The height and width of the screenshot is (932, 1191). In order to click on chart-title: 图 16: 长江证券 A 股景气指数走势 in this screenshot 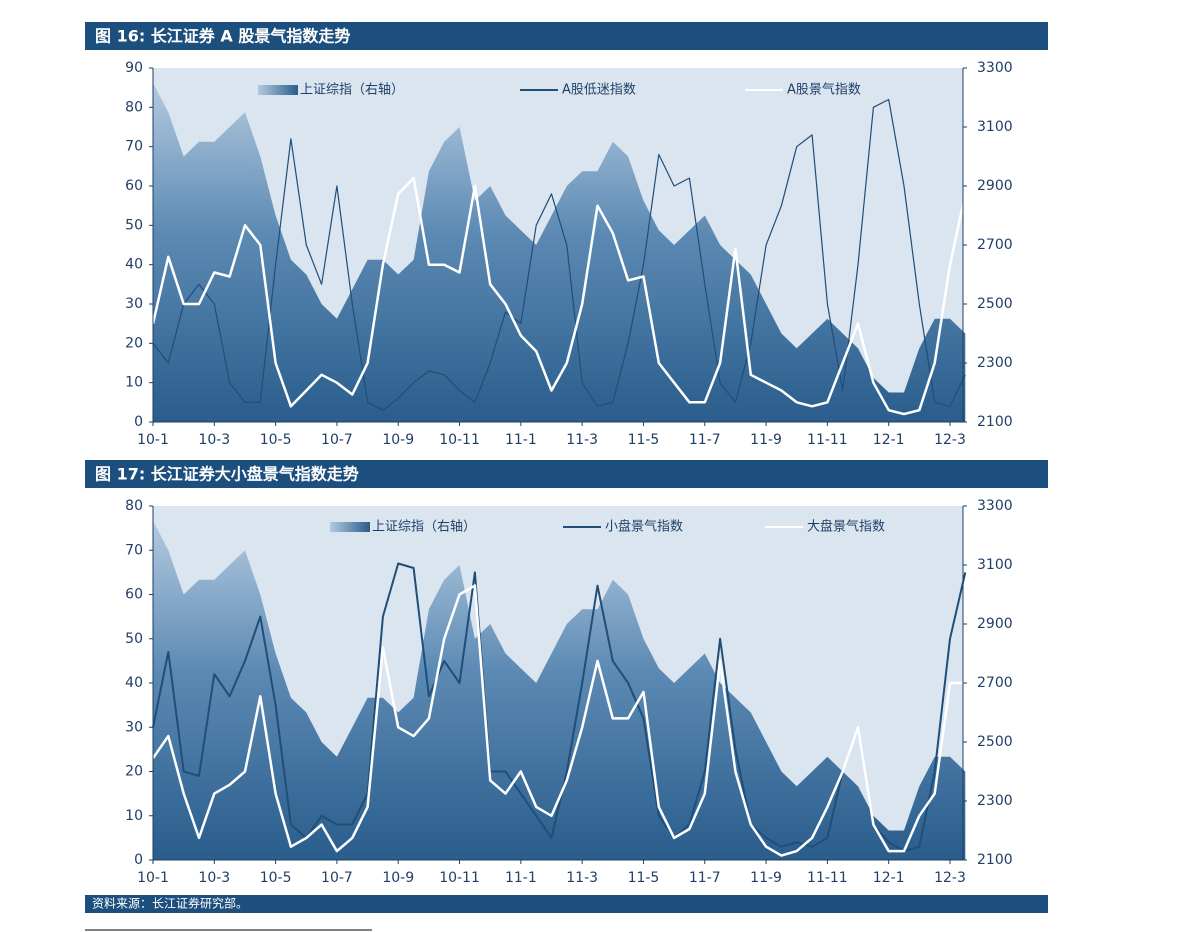, I will do `click(222, 36)`.